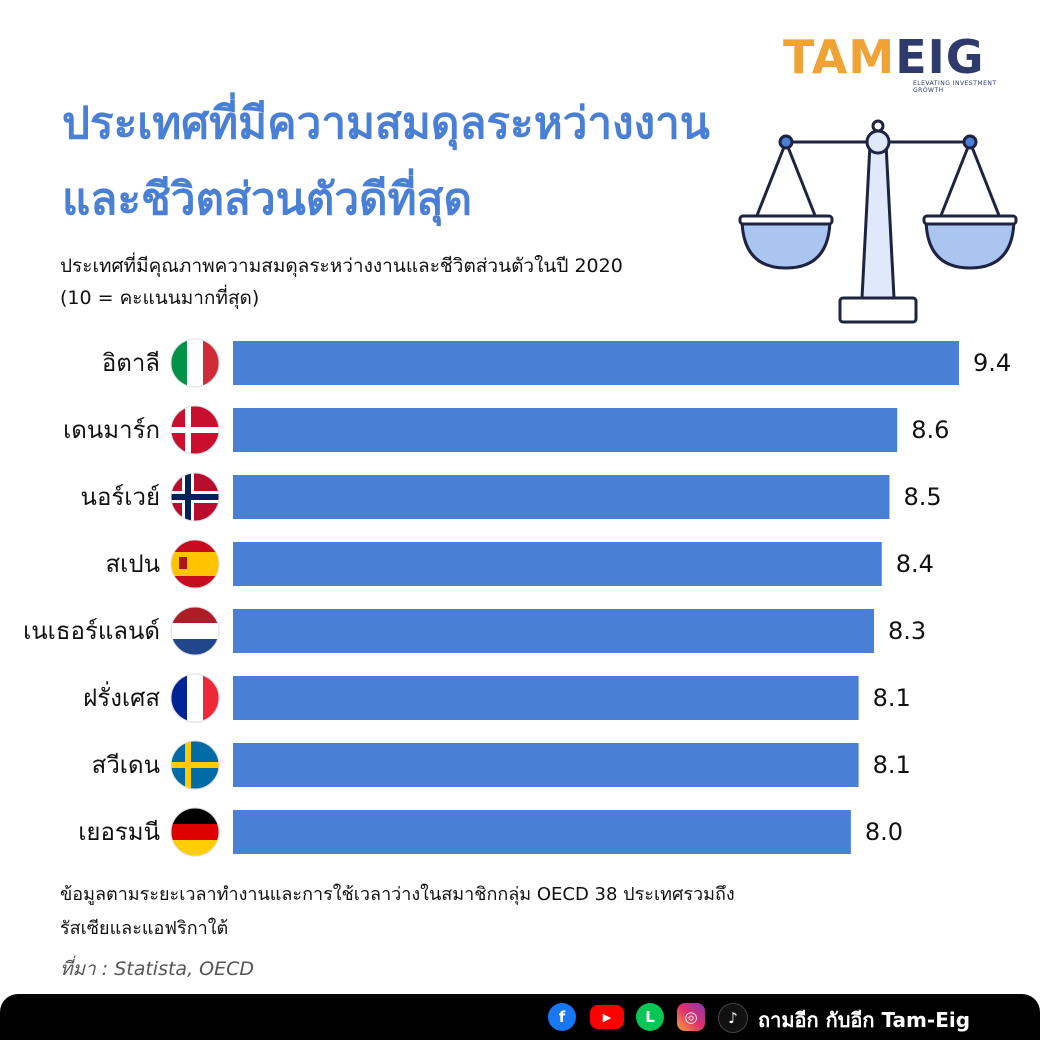 The image size is (1040, 1040). What do you see at coordinates (884, 832) in the screenshot?
I see `value-label: 8.0` at bounding box center [884, 832].